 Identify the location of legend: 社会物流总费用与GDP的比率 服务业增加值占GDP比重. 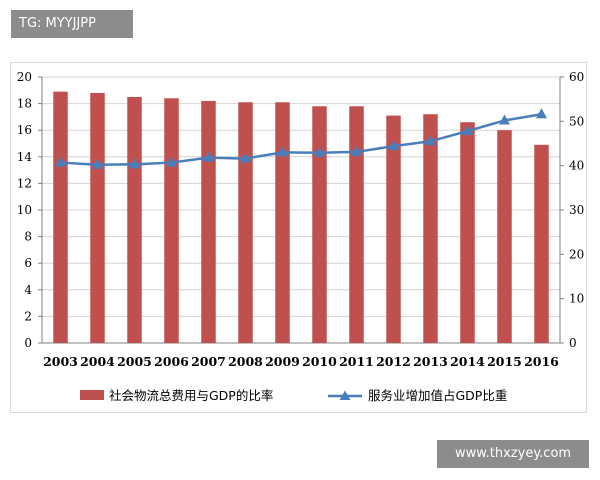
(293, 395).